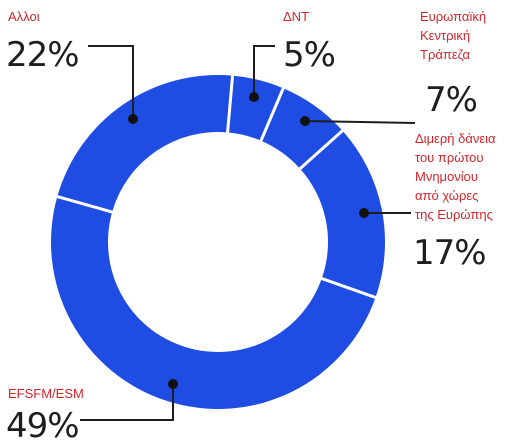  What do you see at coordinates (127, 402) in the screenshot?
I see `leader-line-efsf` at bounding box center [127, 402].